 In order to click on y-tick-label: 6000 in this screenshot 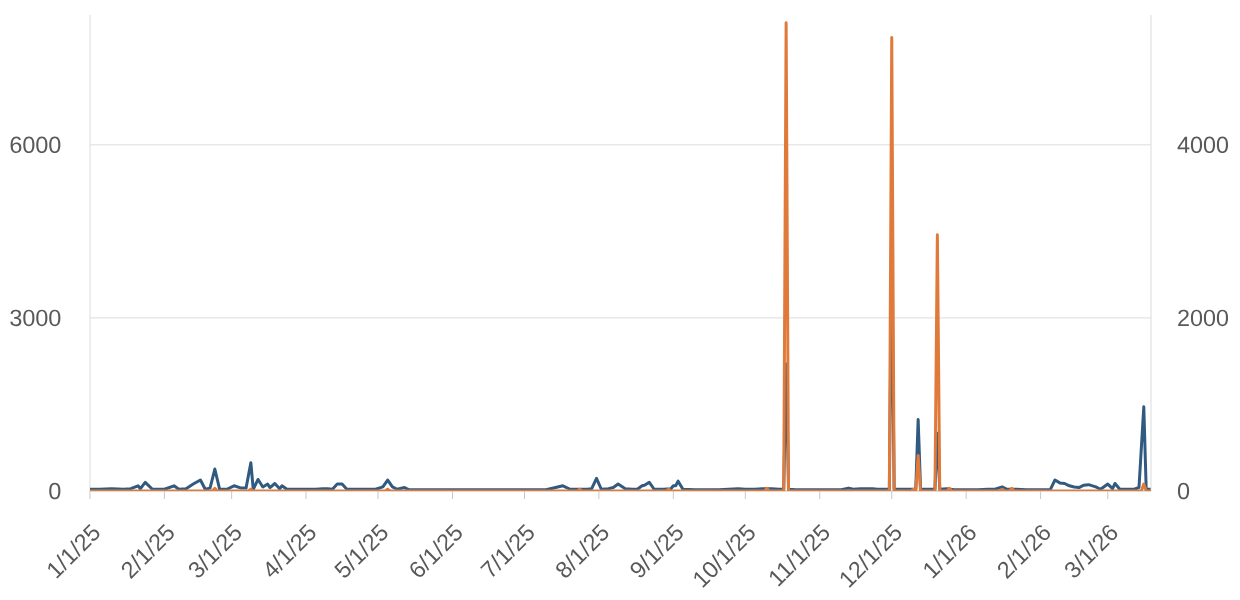, I will do `click(35, 145)`.